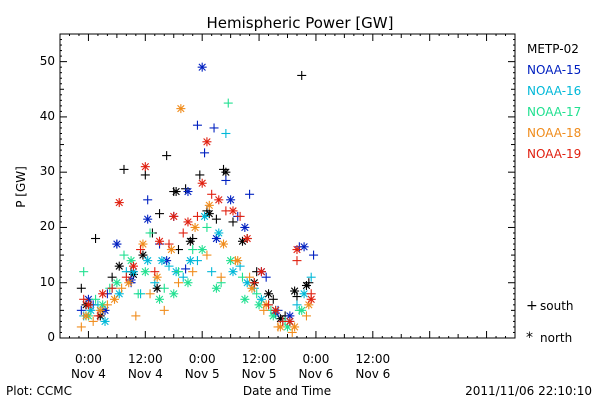  What do you see at coordinates (39, 391) in the screenshot?
I see `footer-credit: Plot: CCMC` at bounding box center [39, 391].